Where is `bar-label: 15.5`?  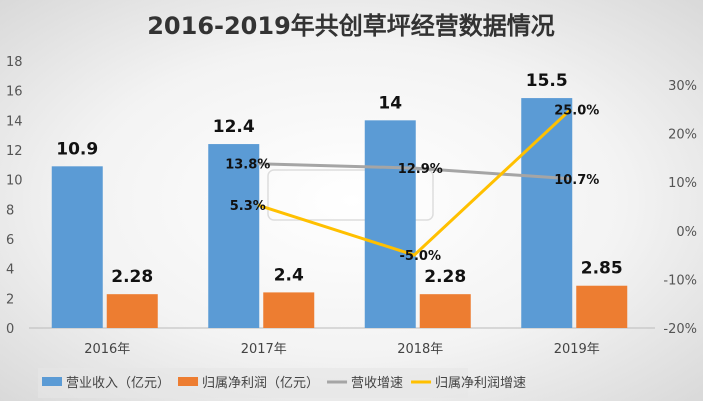
bar-label: 15.5 is located at coordinates (547, 81).